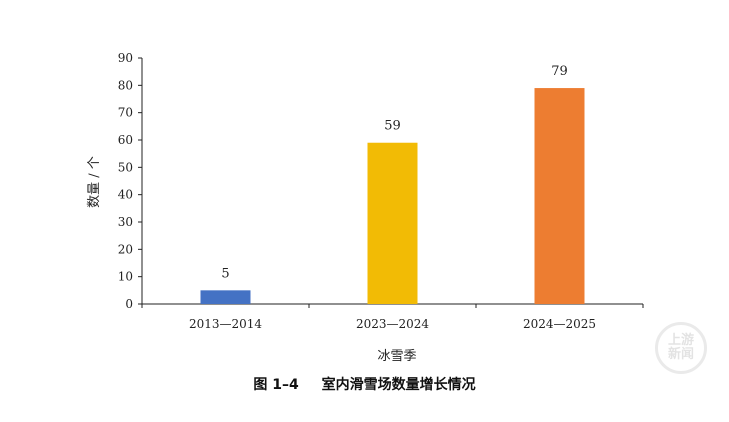  I want to click on y-tick-label: 30, so click(125, 222).